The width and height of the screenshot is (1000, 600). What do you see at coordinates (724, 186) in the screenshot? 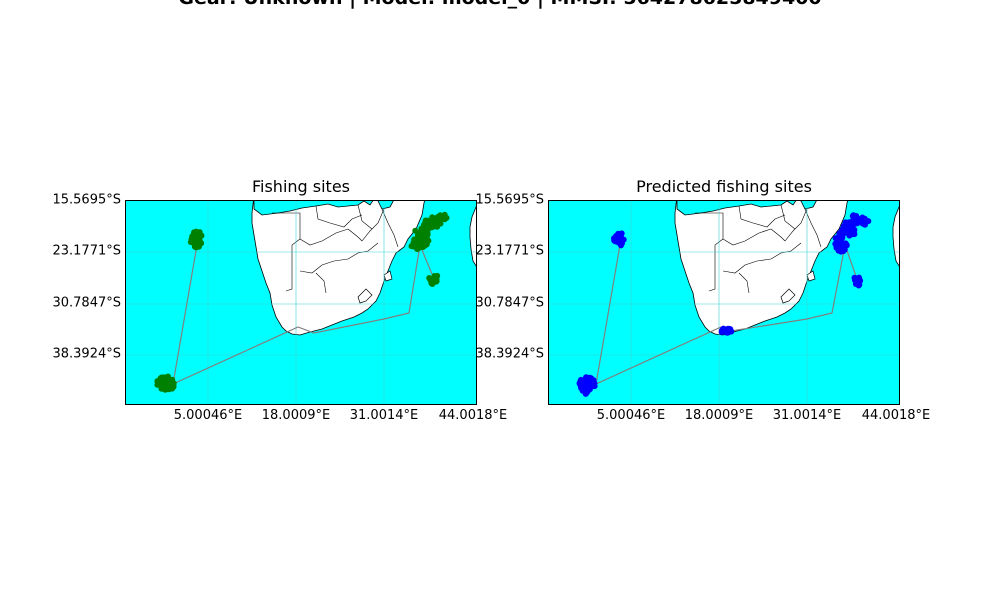
I see `panel-title: Predicted fishing sites` at bounding box center [724, 186].